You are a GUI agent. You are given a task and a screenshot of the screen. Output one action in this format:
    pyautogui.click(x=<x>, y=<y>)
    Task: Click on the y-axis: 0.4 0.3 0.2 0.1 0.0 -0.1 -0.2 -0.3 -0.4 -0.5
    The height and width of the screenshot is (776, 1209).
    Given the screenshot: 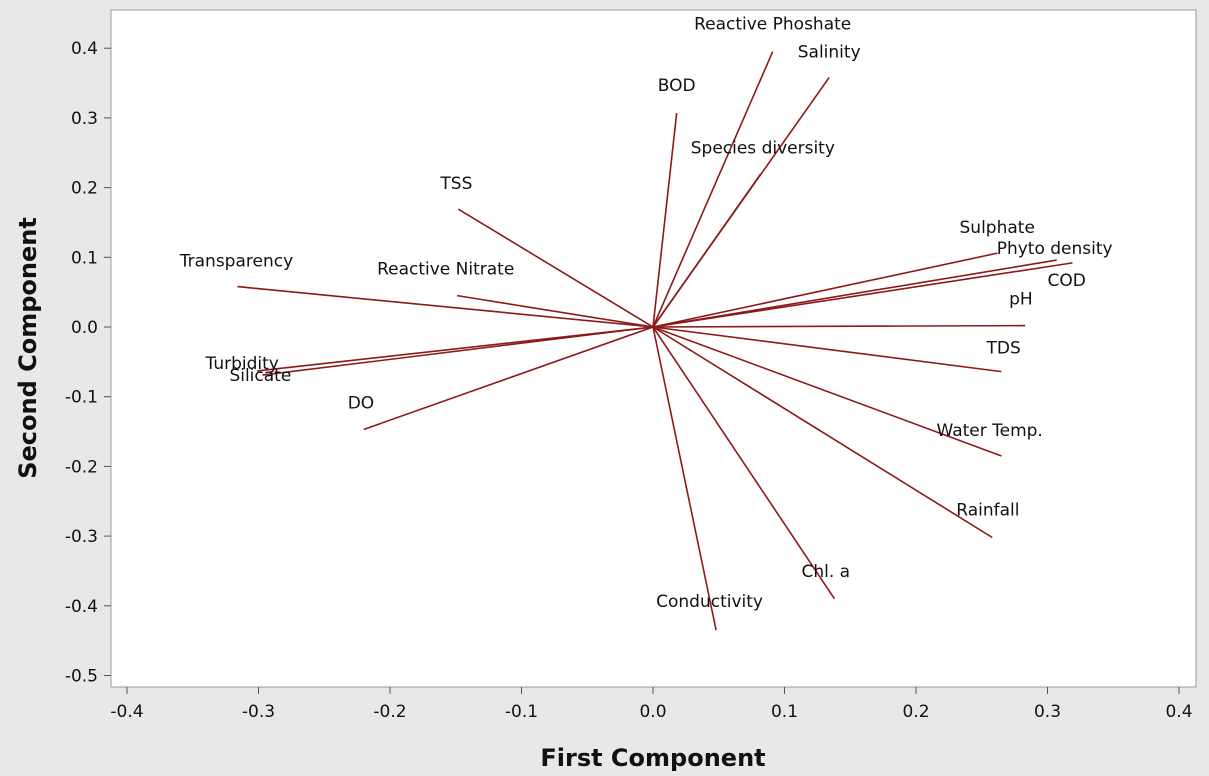 What is the action you would take?
    pyautogui.click(x=88, y=363)
    